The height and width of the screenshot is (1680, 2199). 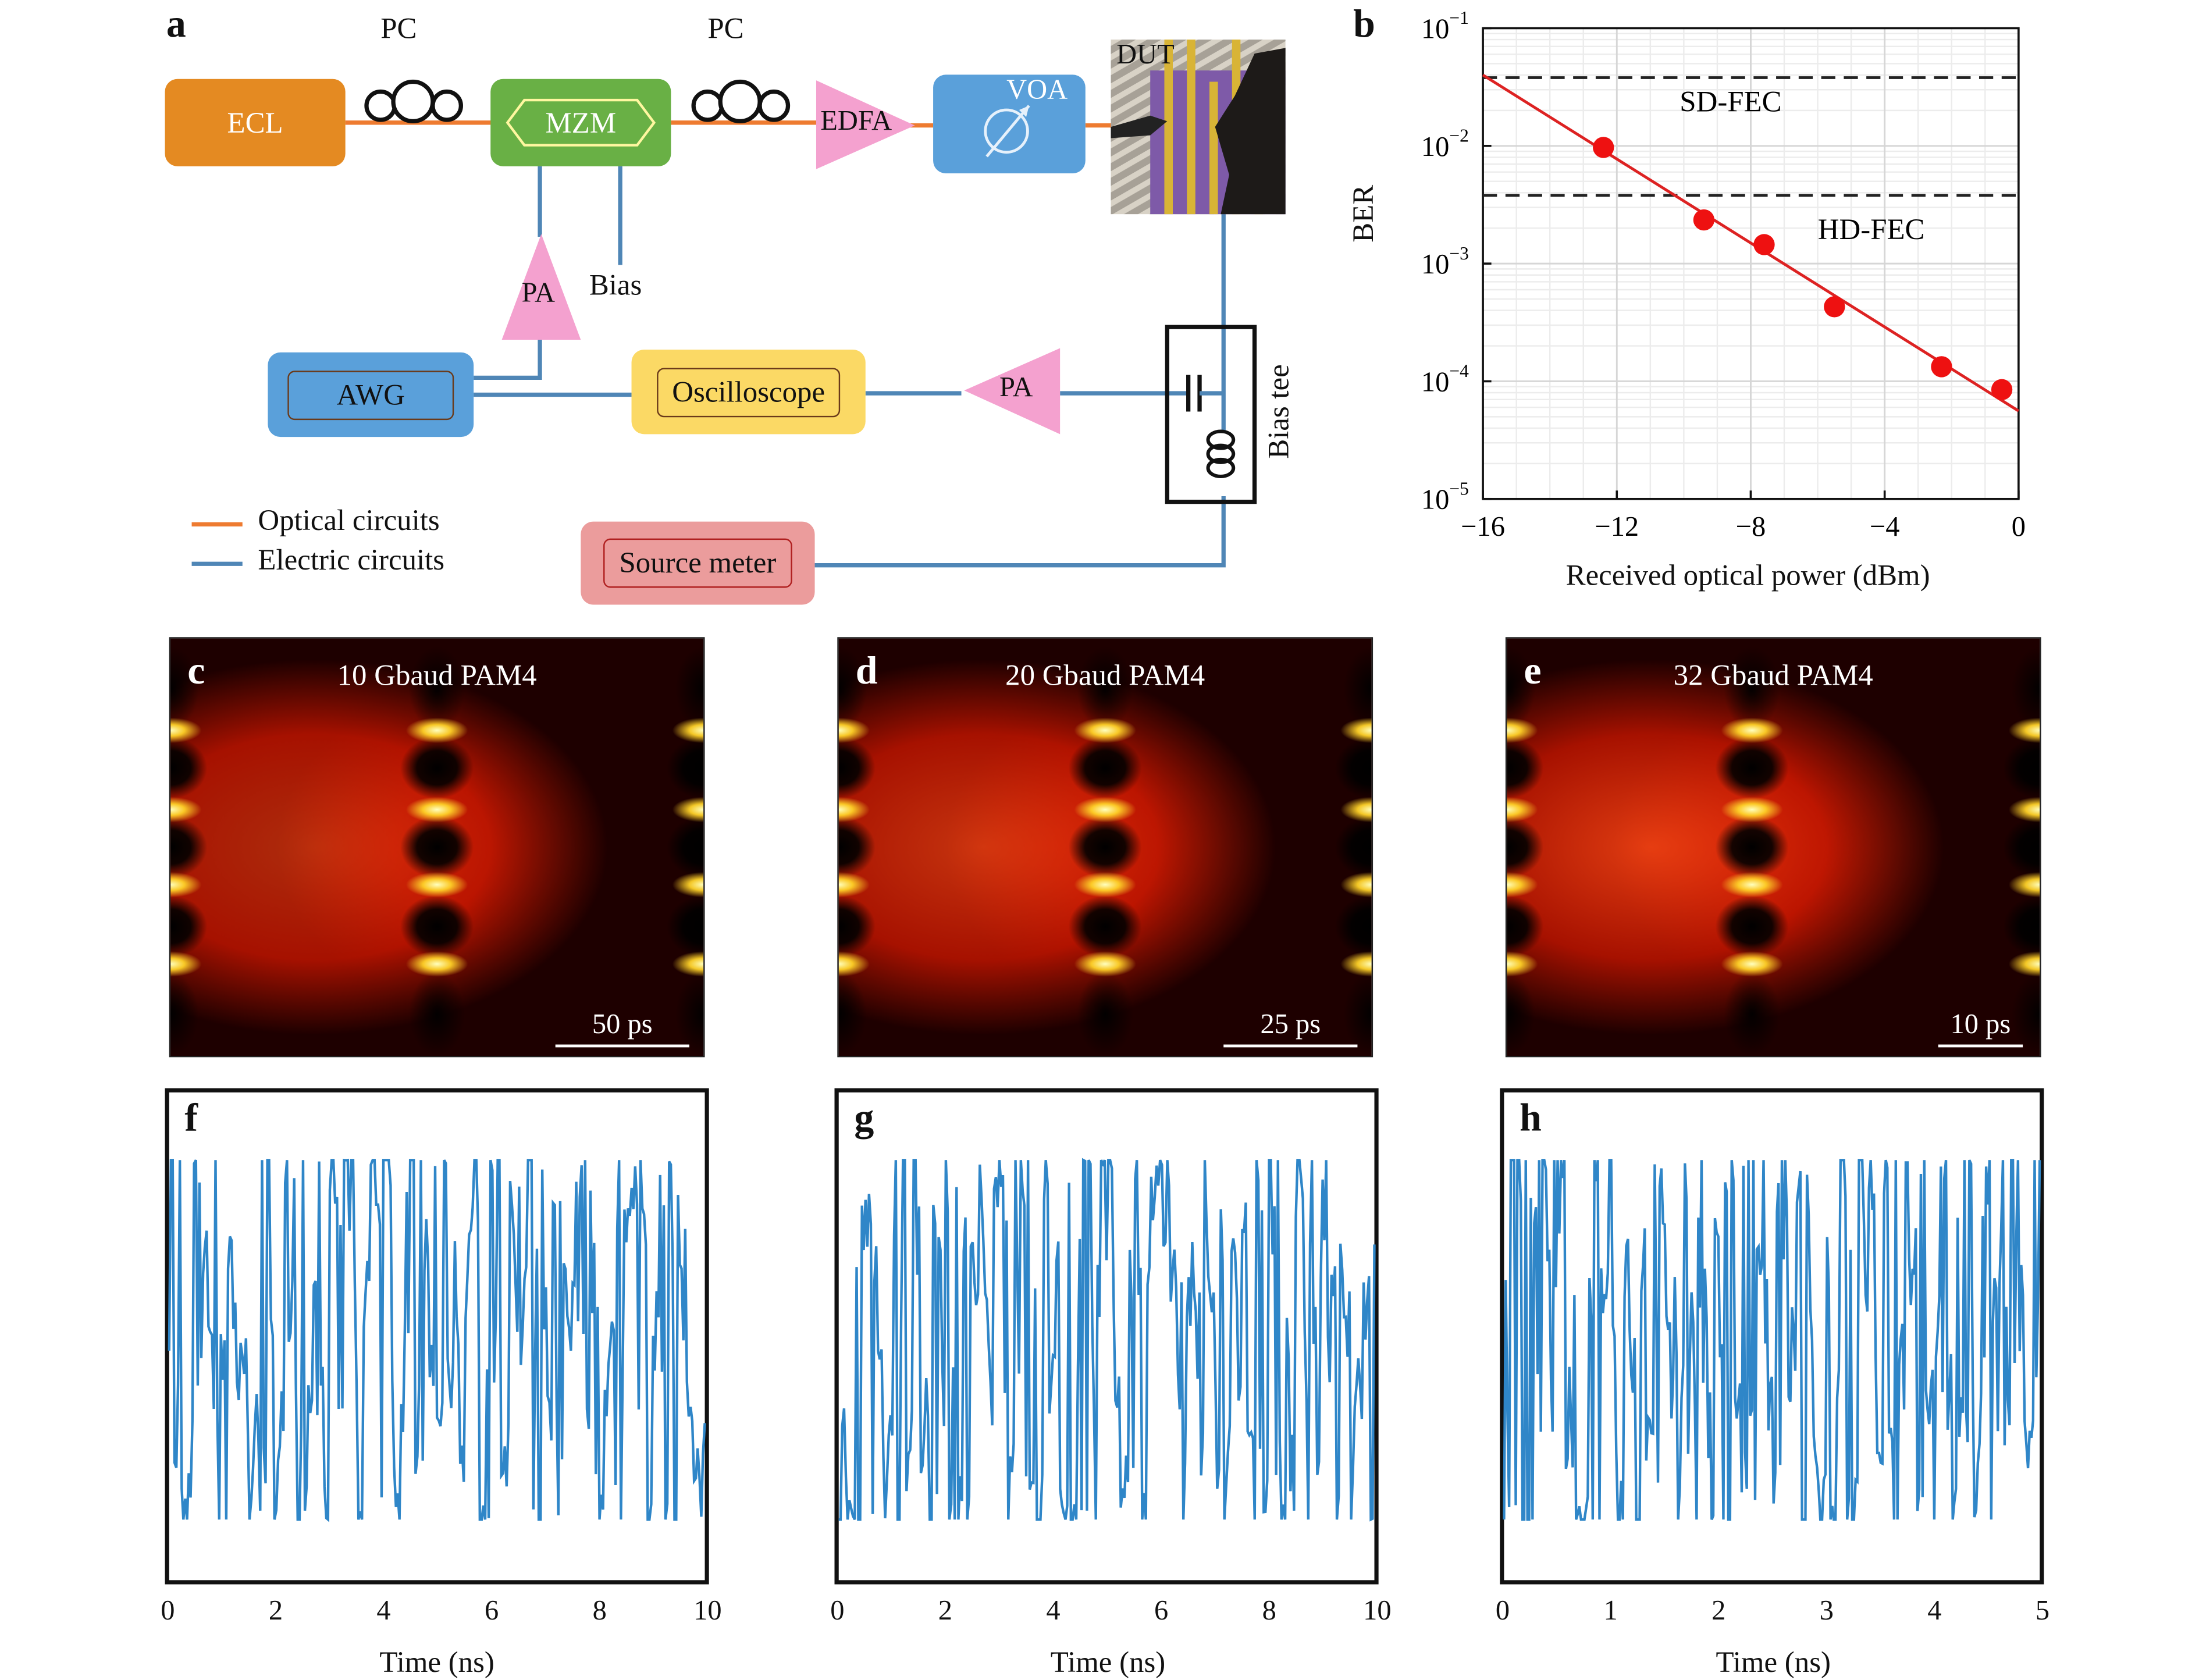 I want to click on waveform-g: g, so click(x=1106, y=1337).